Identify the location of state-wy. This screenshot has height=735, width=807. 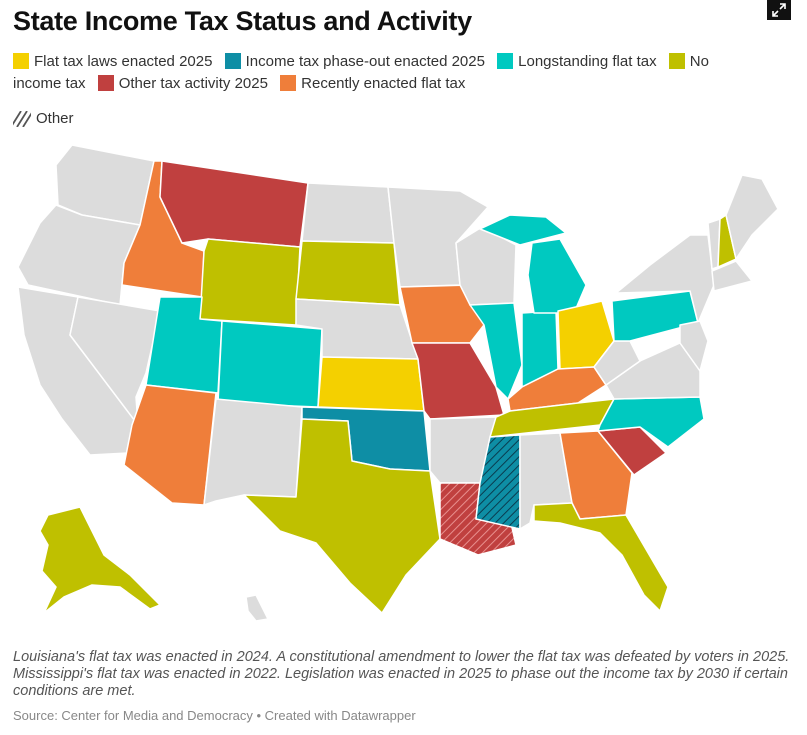
(250, 282).